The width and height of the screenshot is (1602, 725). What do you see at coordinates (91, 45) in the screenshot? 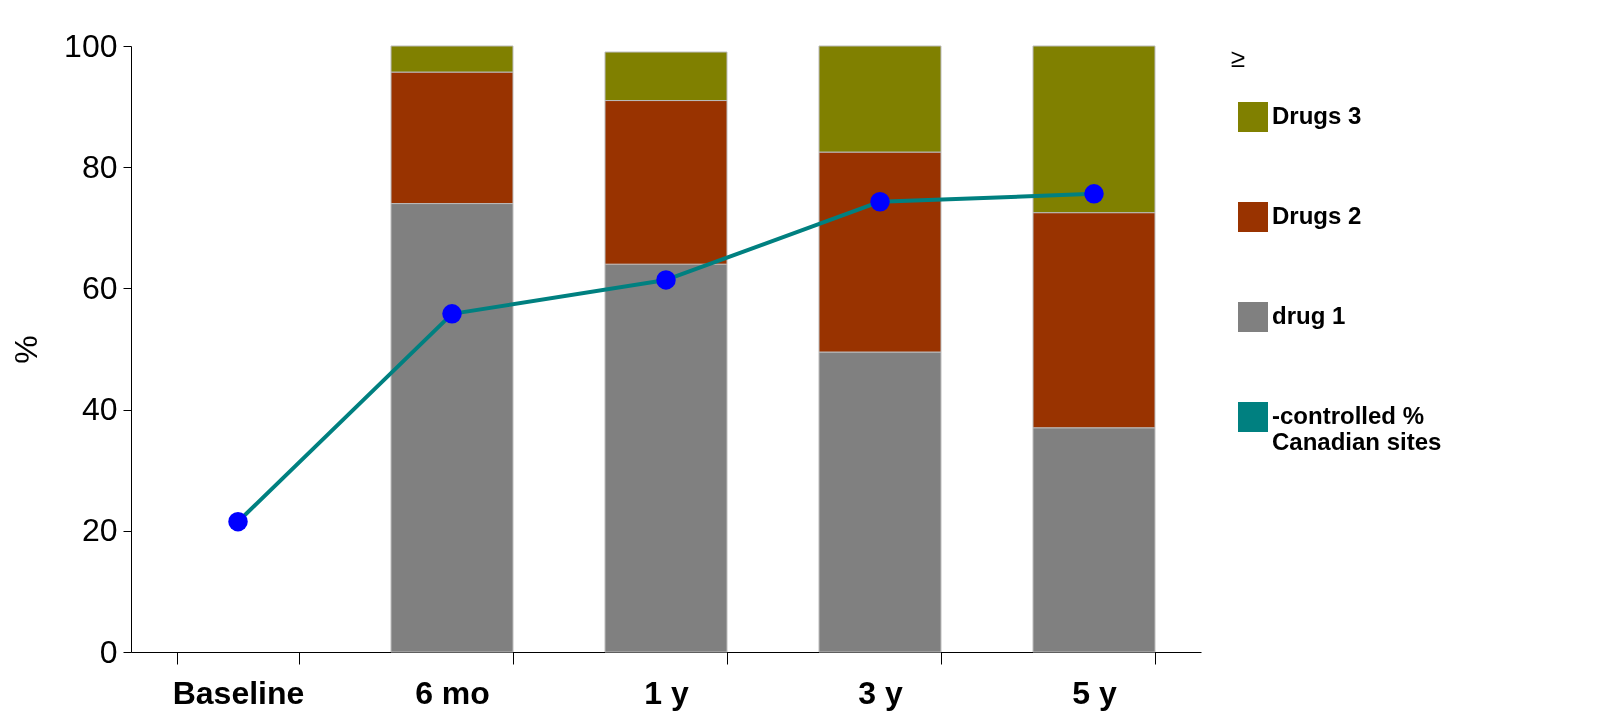
I see `y-tick-label: 100` at bounding box center [91, 45].